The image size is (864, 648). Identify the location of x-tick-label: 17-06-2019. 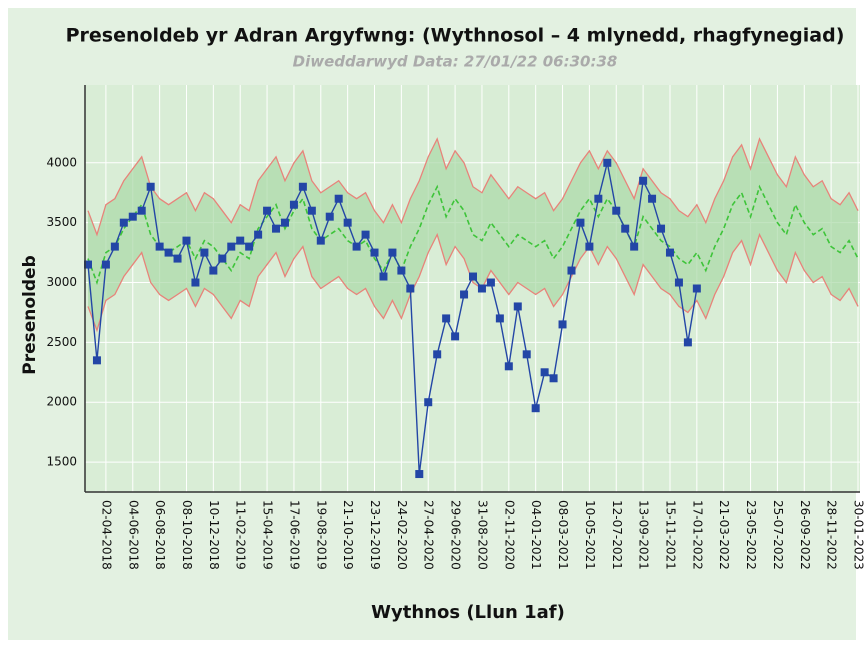
(294, 535).